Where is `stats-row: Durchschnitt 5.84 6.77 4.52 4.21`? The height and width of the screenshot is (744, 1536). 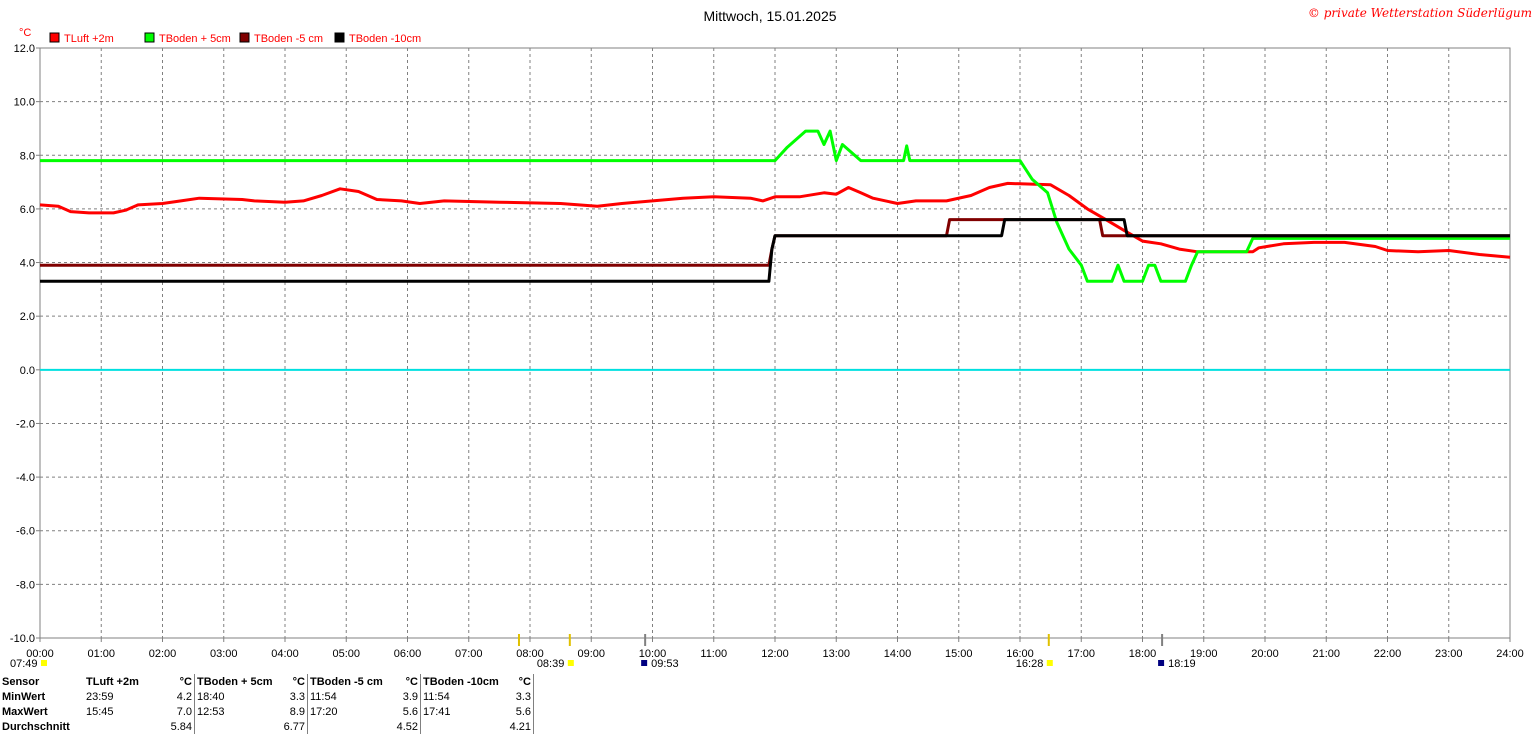 stats-row: Durchschnitt 5.84 6.77 4.52 4.21 is located at coordinates (267, 726).